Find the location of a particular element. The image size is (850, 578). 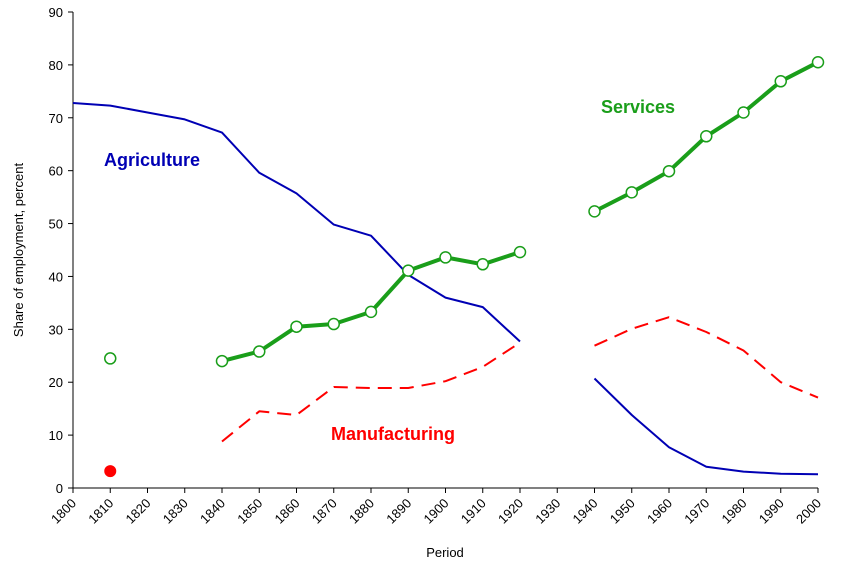

x-tick-label: 1970 is located at coordinates (696, 511).